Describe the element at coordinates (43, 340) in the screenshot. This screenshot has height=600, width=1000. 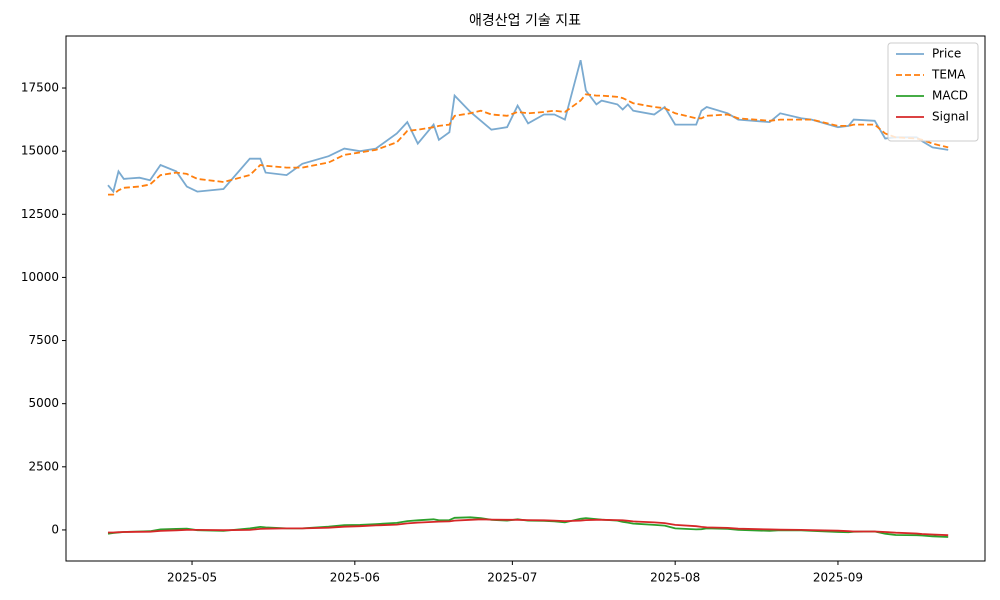
I see `y-tick-label: 7500` at that location.